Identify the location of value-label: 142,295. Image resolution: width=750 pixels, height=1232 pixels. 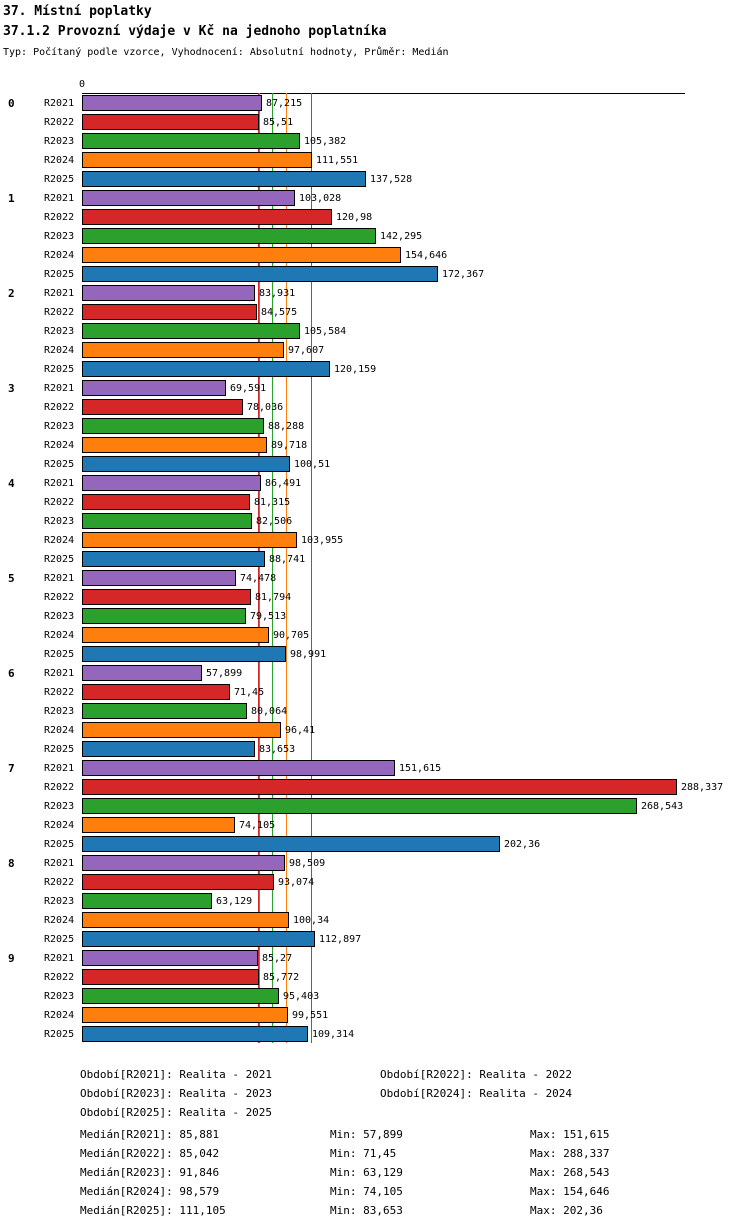
(401, 236).